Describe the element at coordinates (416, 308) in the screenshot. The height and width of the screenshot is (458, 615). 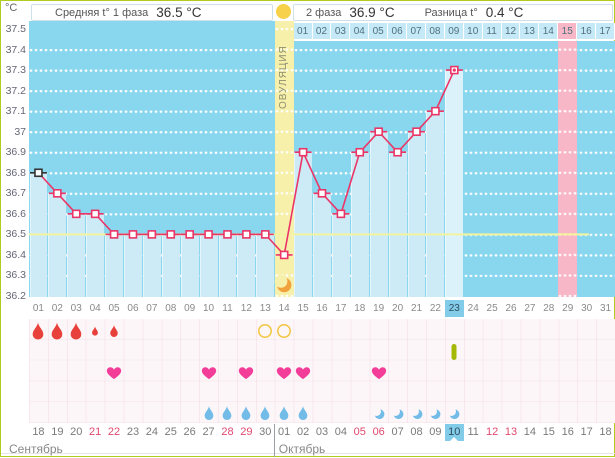
I see `cycle-day-cell: 21` at that location.